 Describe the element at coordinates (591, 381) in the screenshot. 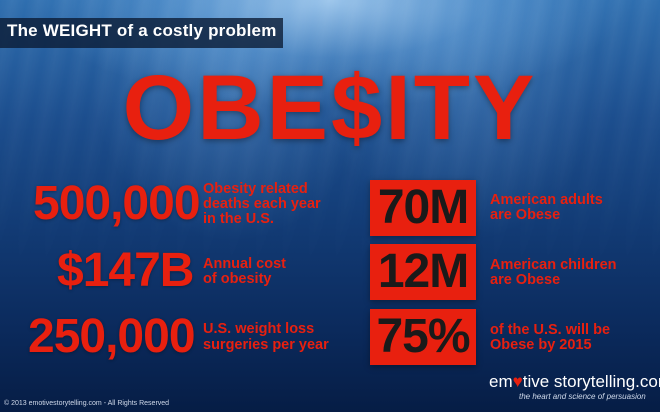

I see `brand-logo-post: tive storytelling.com` at that location.